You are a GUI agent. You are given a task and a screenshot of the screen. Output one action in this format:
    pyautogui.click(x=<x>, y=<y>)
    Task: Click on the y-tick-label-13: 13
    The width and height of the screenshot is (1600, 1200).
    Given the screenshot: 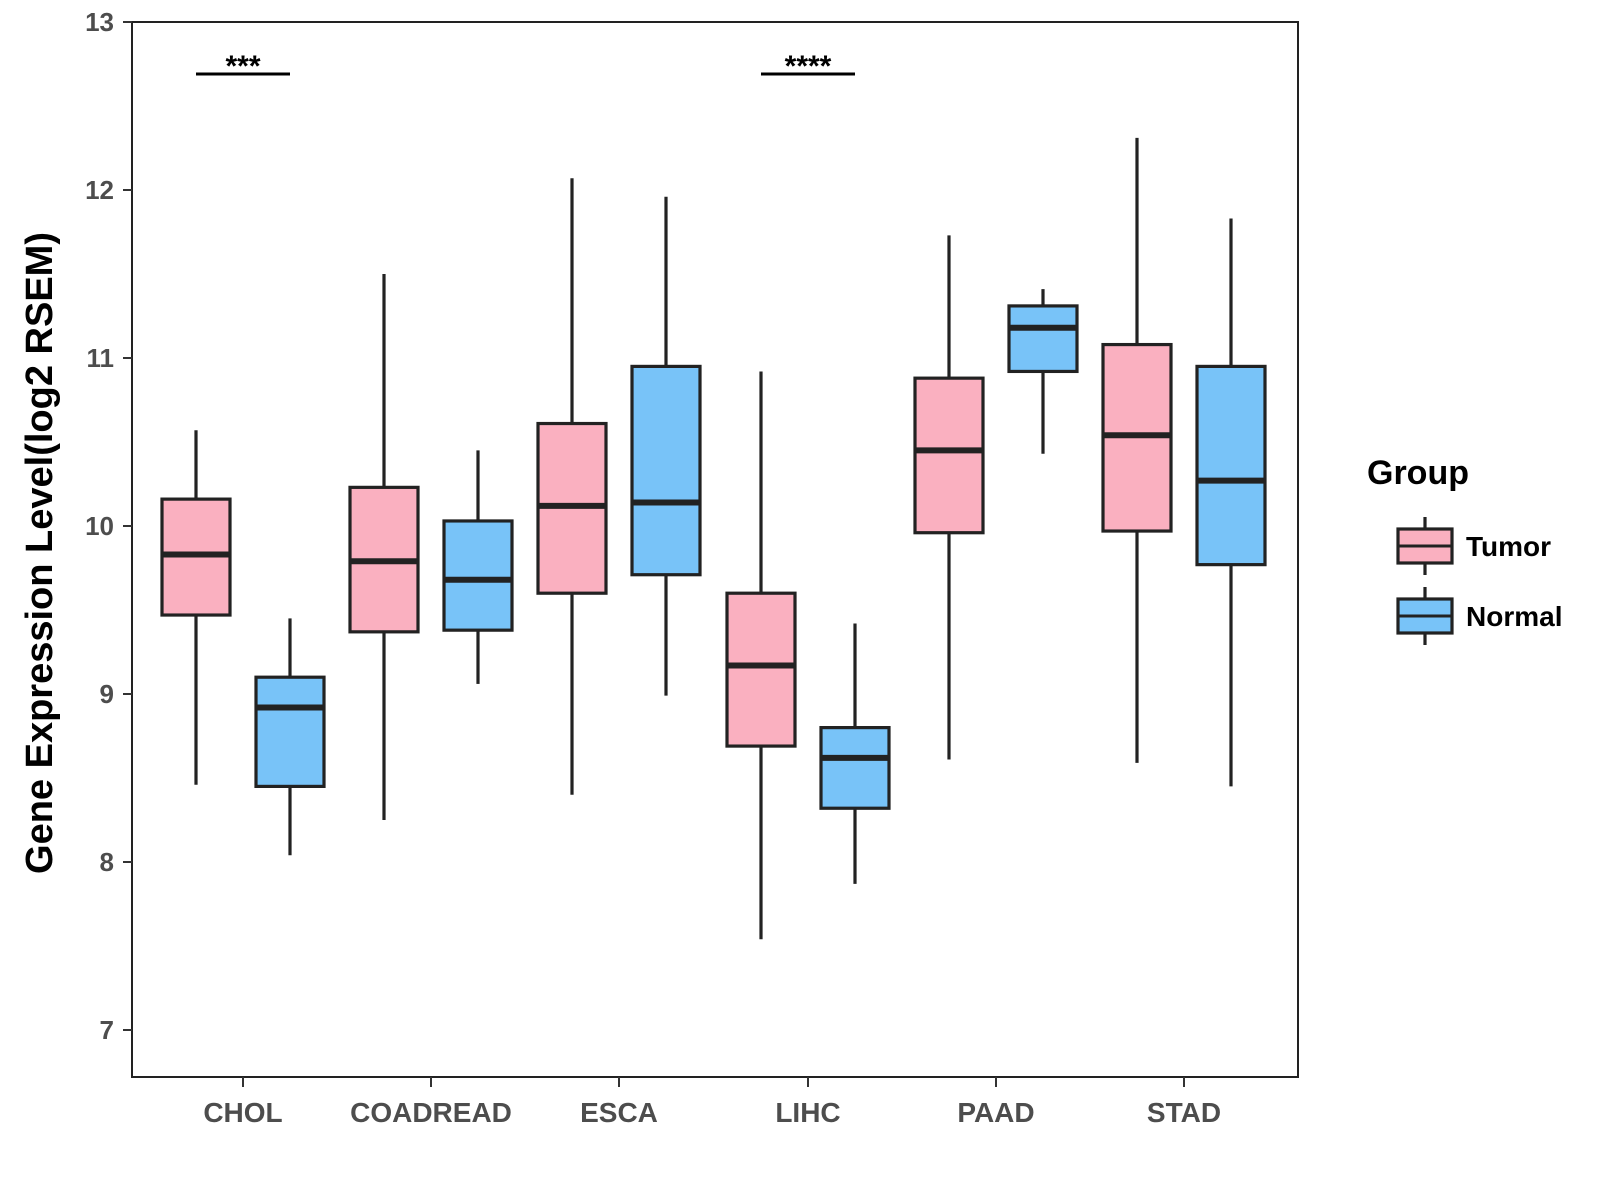 What is the action you would take?
    pyautogui.click(x=99, y=22)
    